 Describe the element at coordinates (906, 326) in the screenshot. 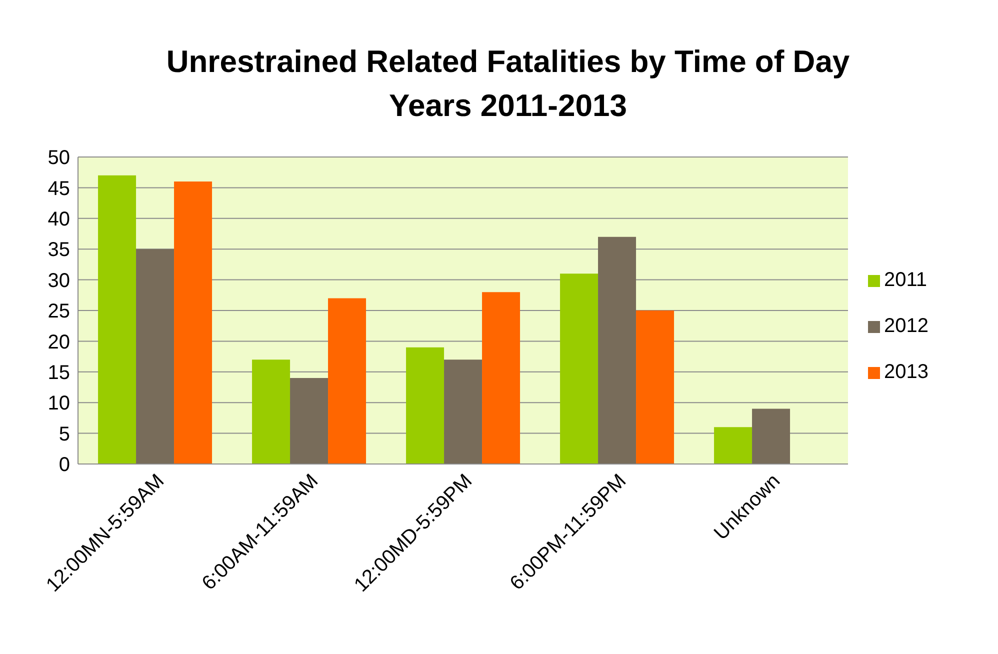

I see `legend-label: 2012` at that location.